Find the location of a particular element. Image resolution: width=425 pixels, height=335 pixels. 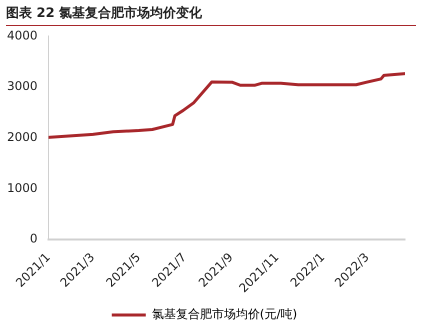

y-tick-label: 3000 is located at coordinates (22, 86).